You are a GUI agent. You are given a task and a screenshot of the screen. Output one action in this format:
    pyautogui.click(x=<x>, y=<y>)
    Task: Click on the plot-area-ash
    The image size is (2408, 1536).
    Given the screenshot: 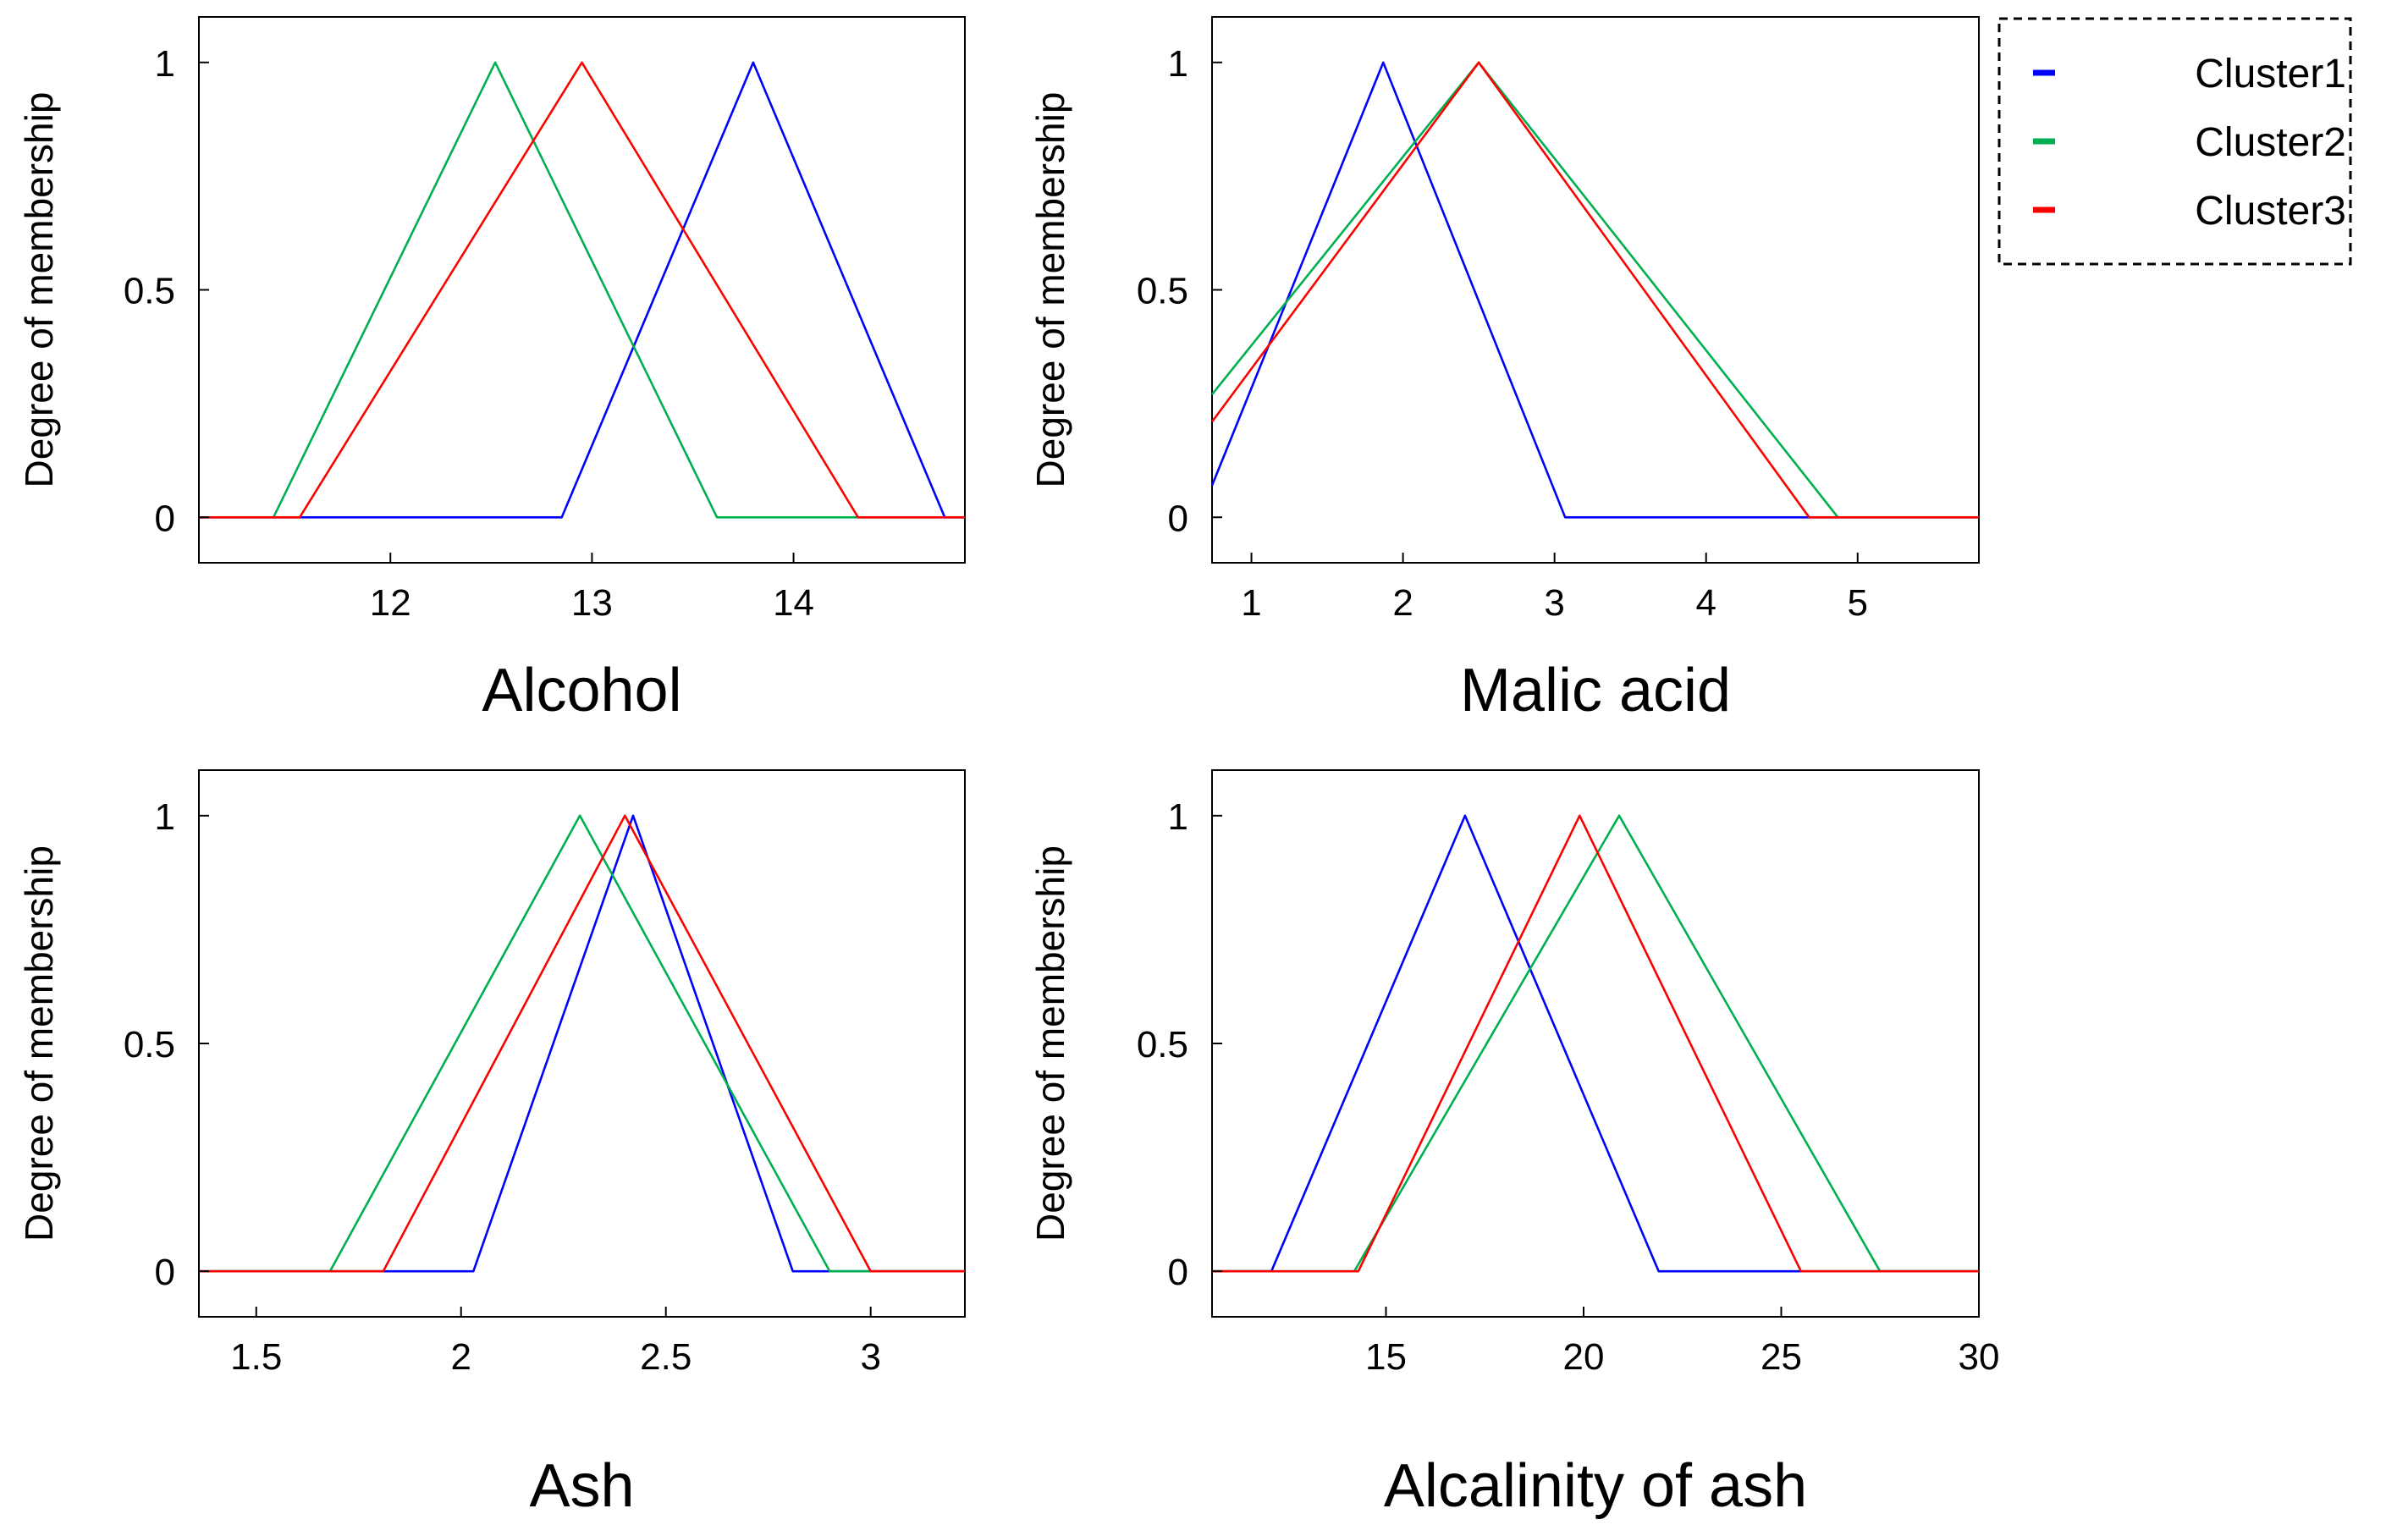 What is the action you would take?
    pyautogui.click(x=582, y=1043)
    